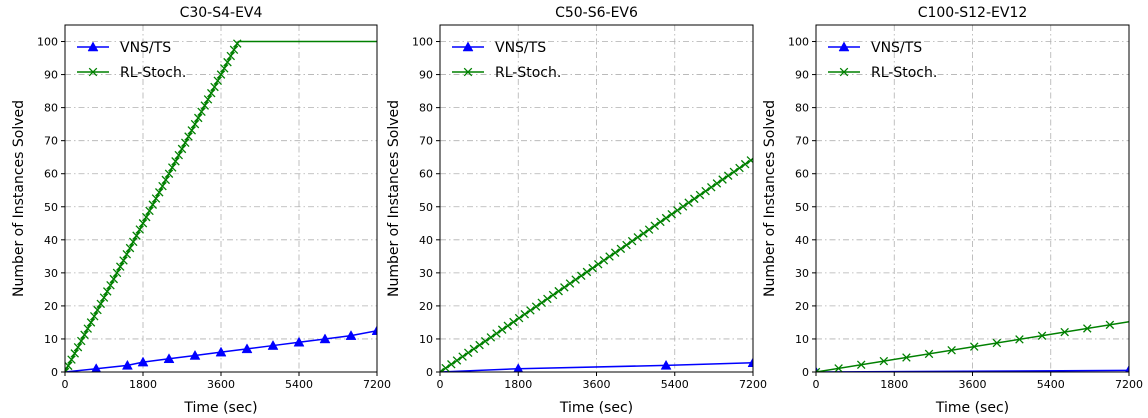  What do you see at coordinates (882, 60) in the screenshot?
I see `legend: VNS/TS RL-Stoch.` at bounding box center [882, 60].